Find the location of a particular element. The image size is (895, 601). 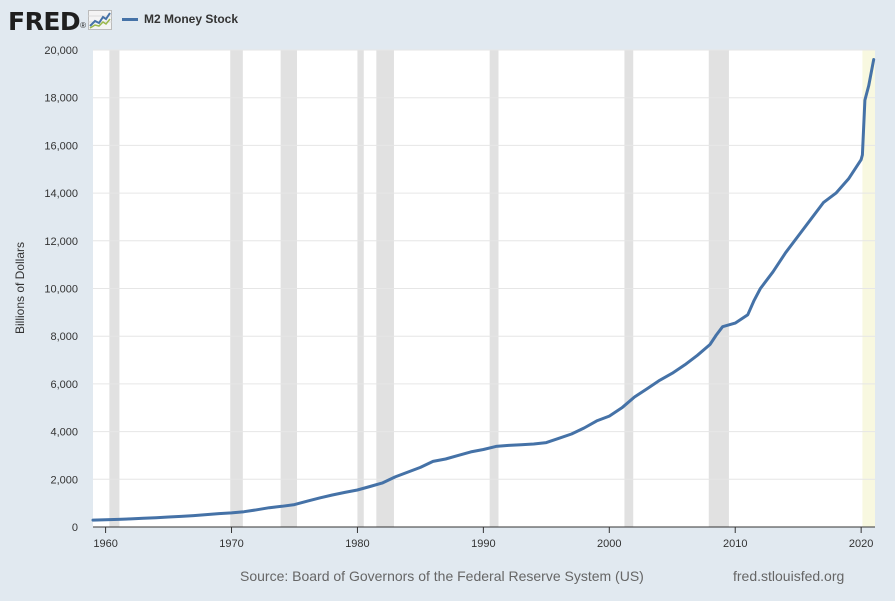

y-axis-title: Billions of Dollars is located at coordinates (20, 288).